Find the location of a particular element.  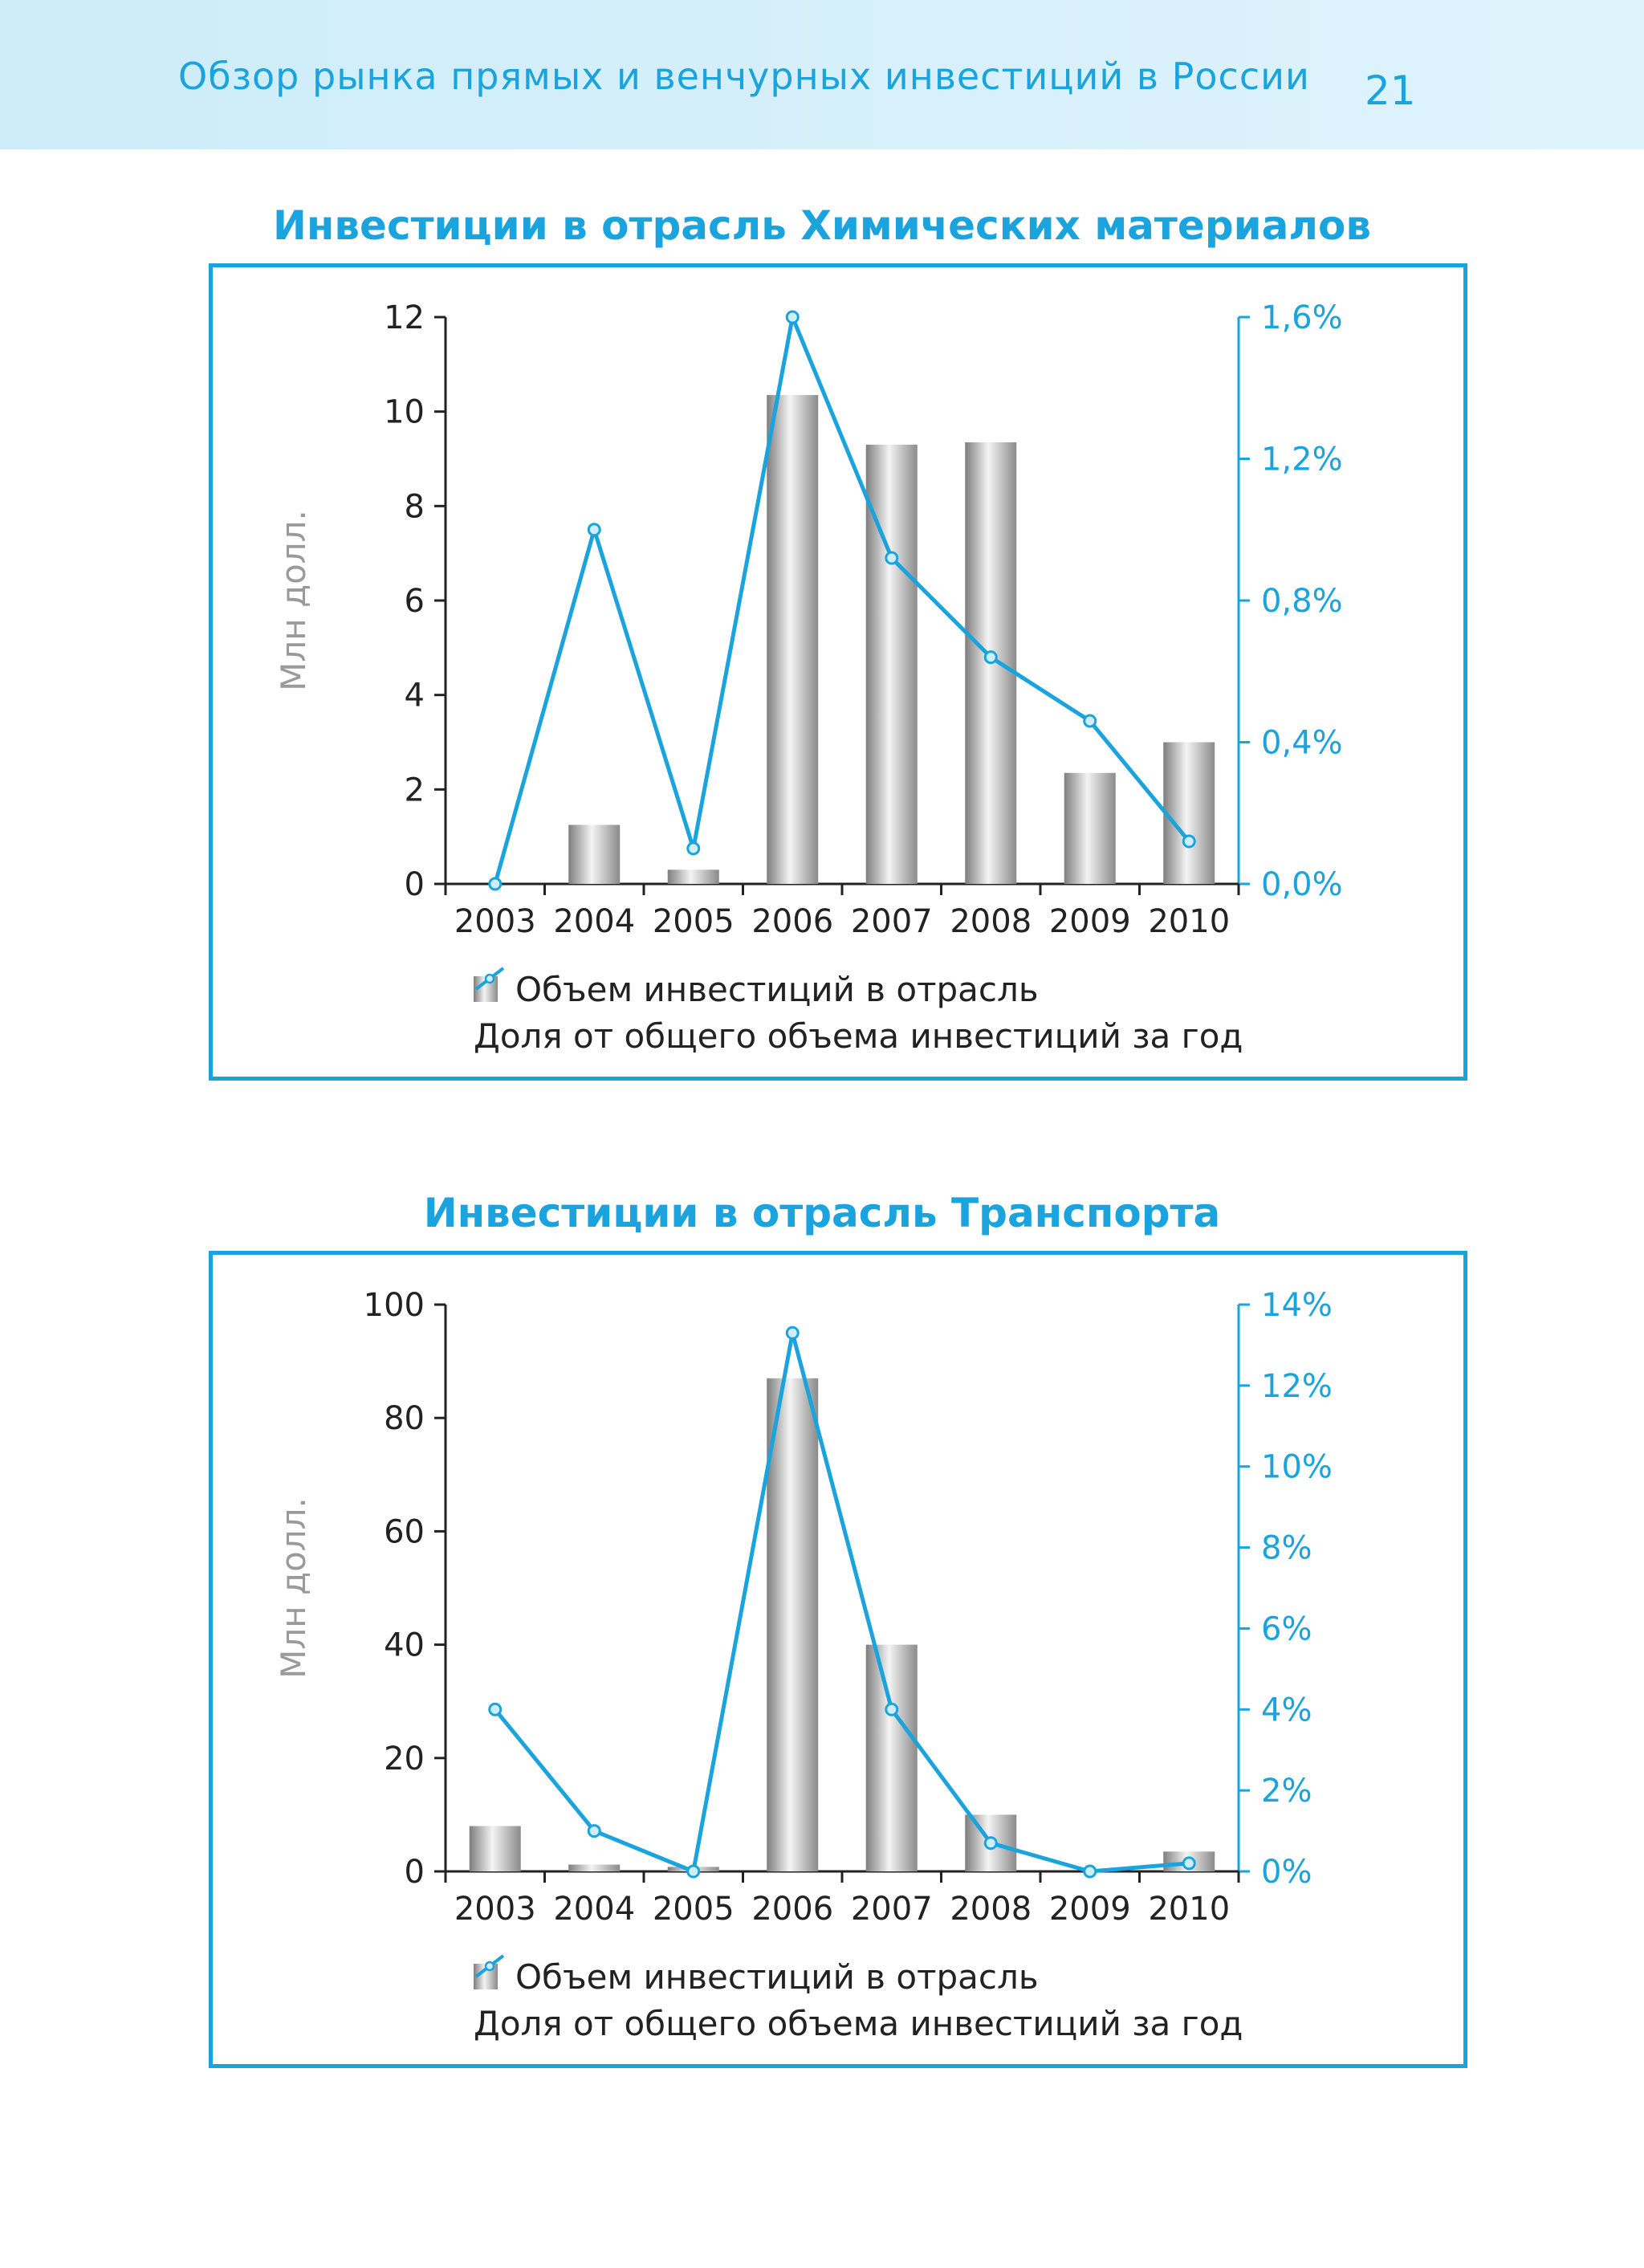

y-tick-label-right: 10% is located at coordinates (1297, 1467).